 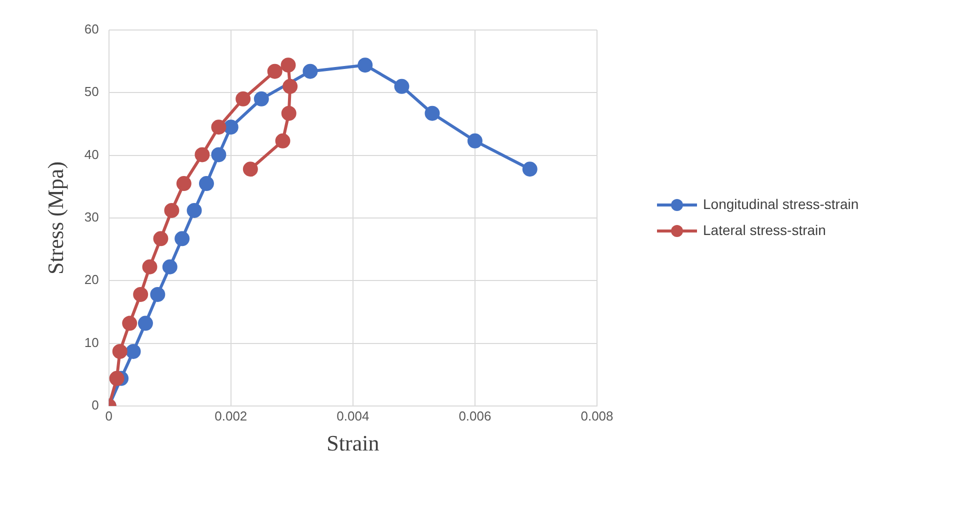 I want to click on x-tick-label: 0.002, so click(x=231, y=416).